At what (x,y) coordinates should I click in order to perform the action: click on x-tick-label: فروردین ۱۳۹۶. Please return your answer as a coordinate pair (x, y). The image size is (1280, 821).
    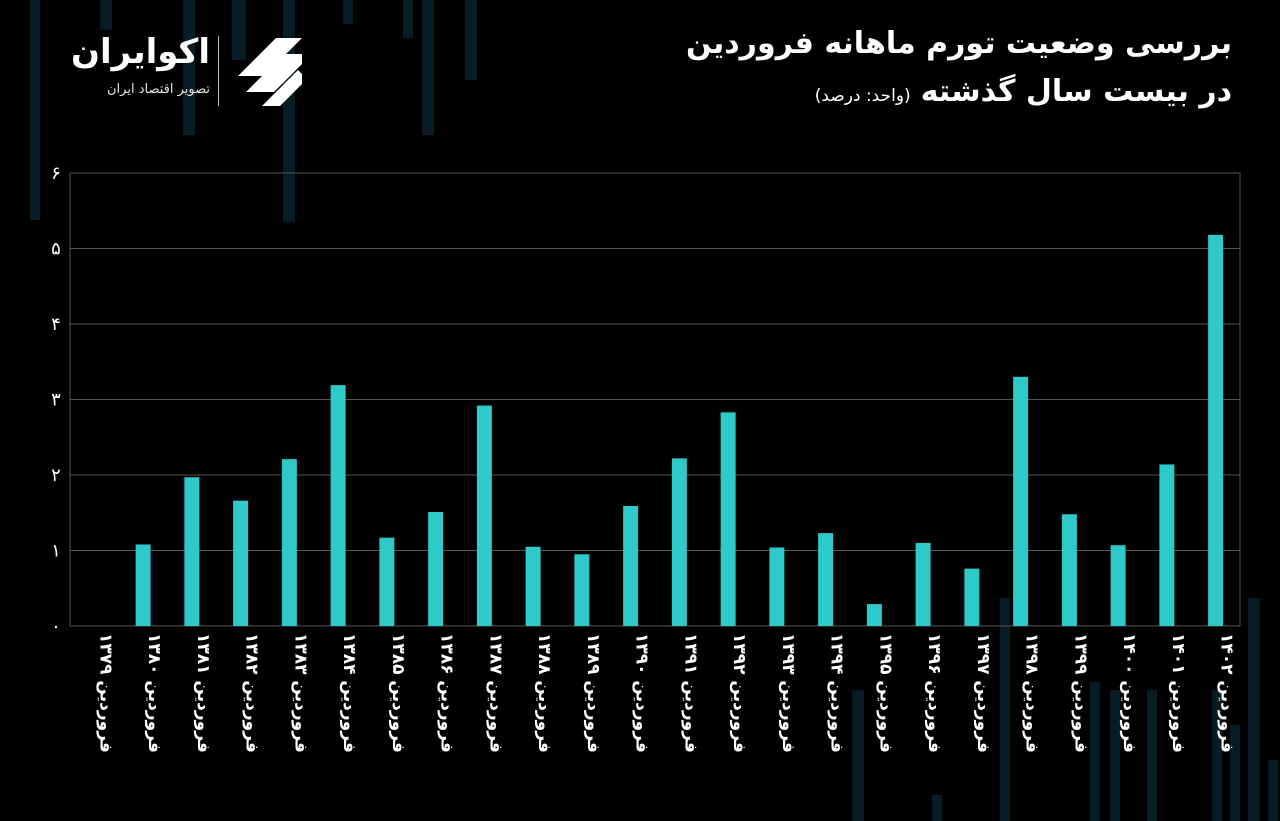
    Looking at the image, I should click on (934, 693).